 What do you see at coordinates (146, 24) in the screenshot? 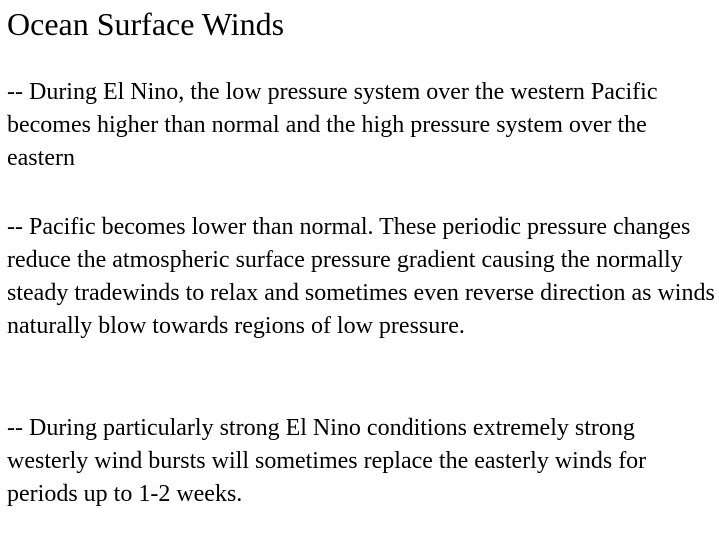
I see `title: Ocean Surface Winds` at bounding box center [146, 24].